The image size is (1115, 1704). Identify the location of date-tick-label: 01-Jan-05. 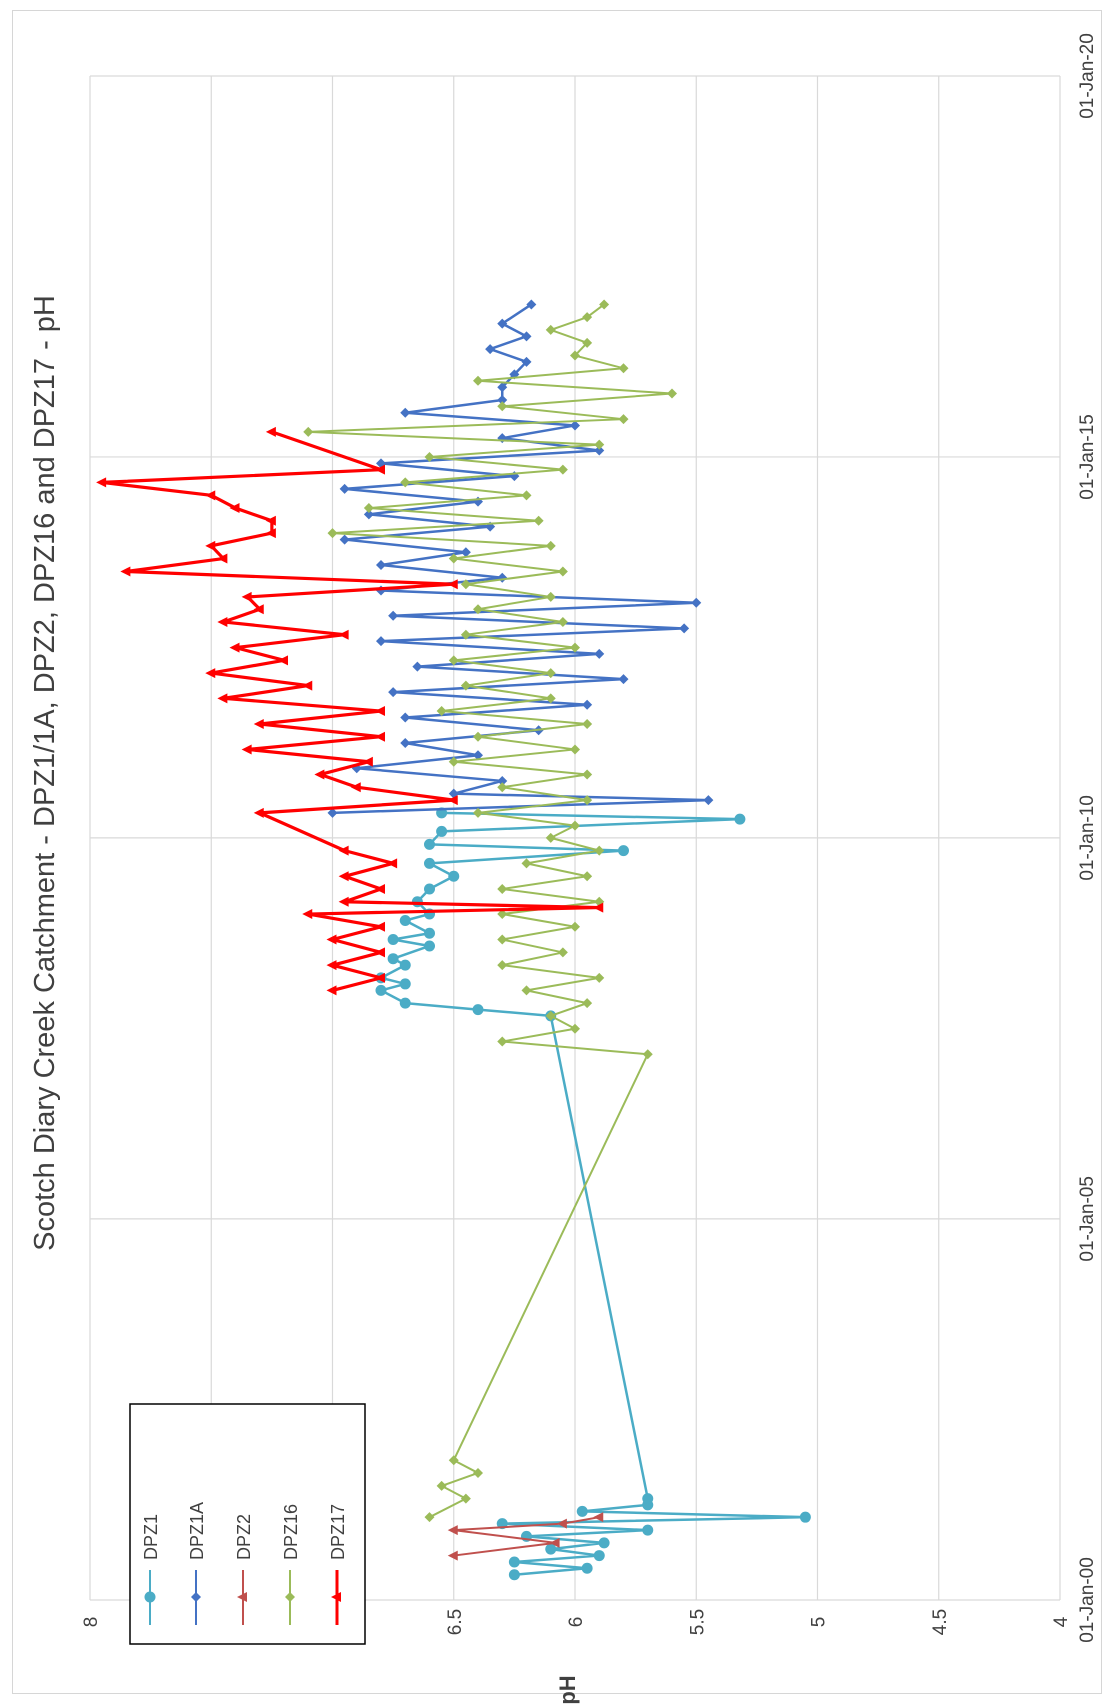
(1087, 1219).